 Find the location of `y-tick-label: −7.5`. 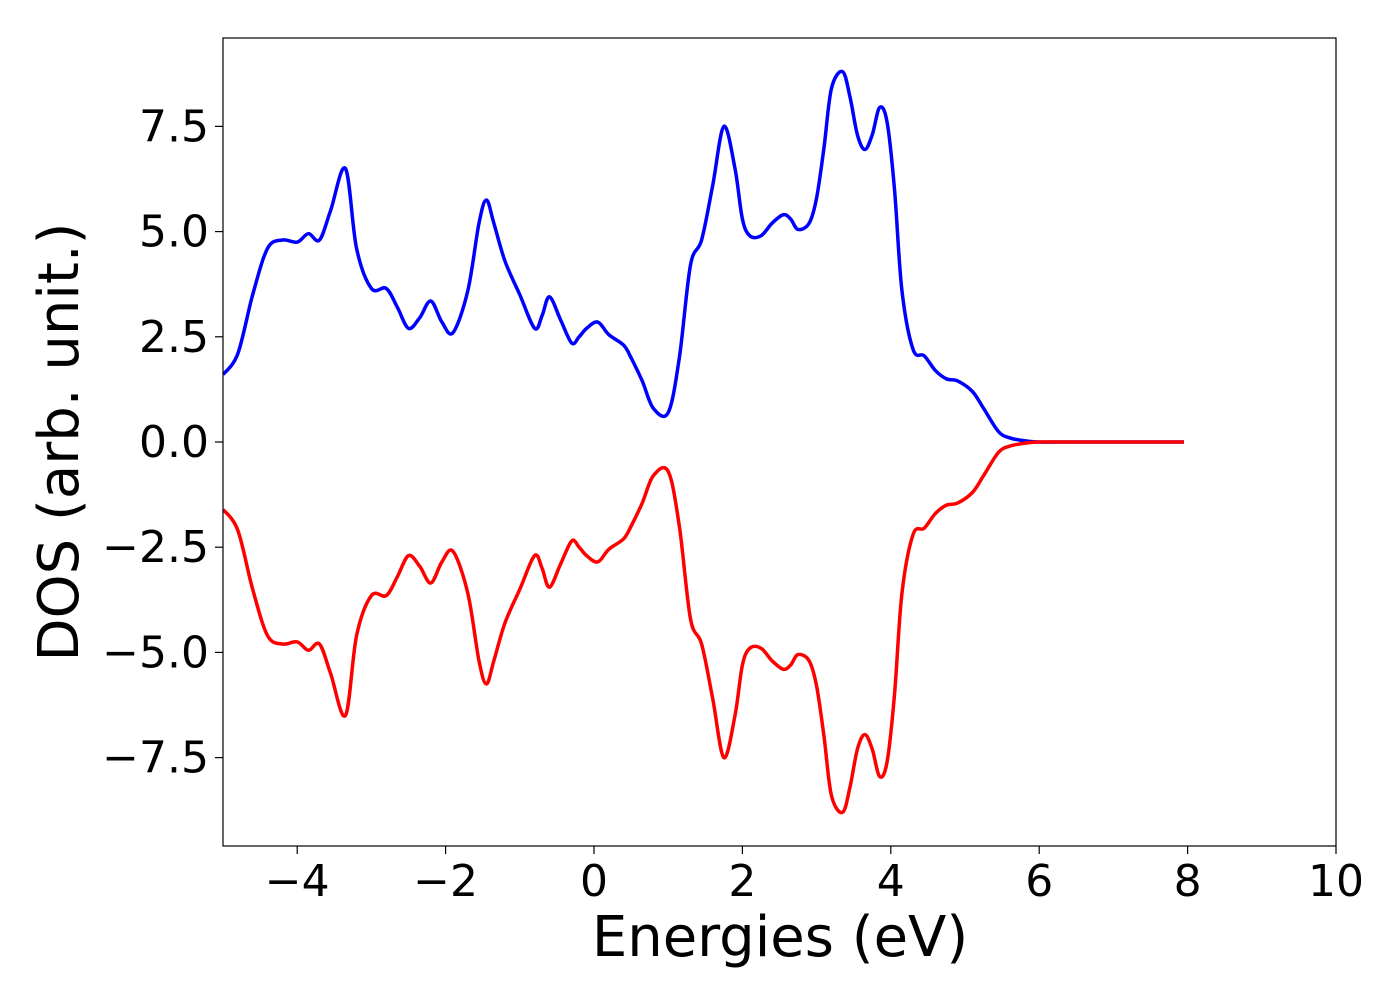

y-tick-label: −7.5 is located at coordinates (155, 758).